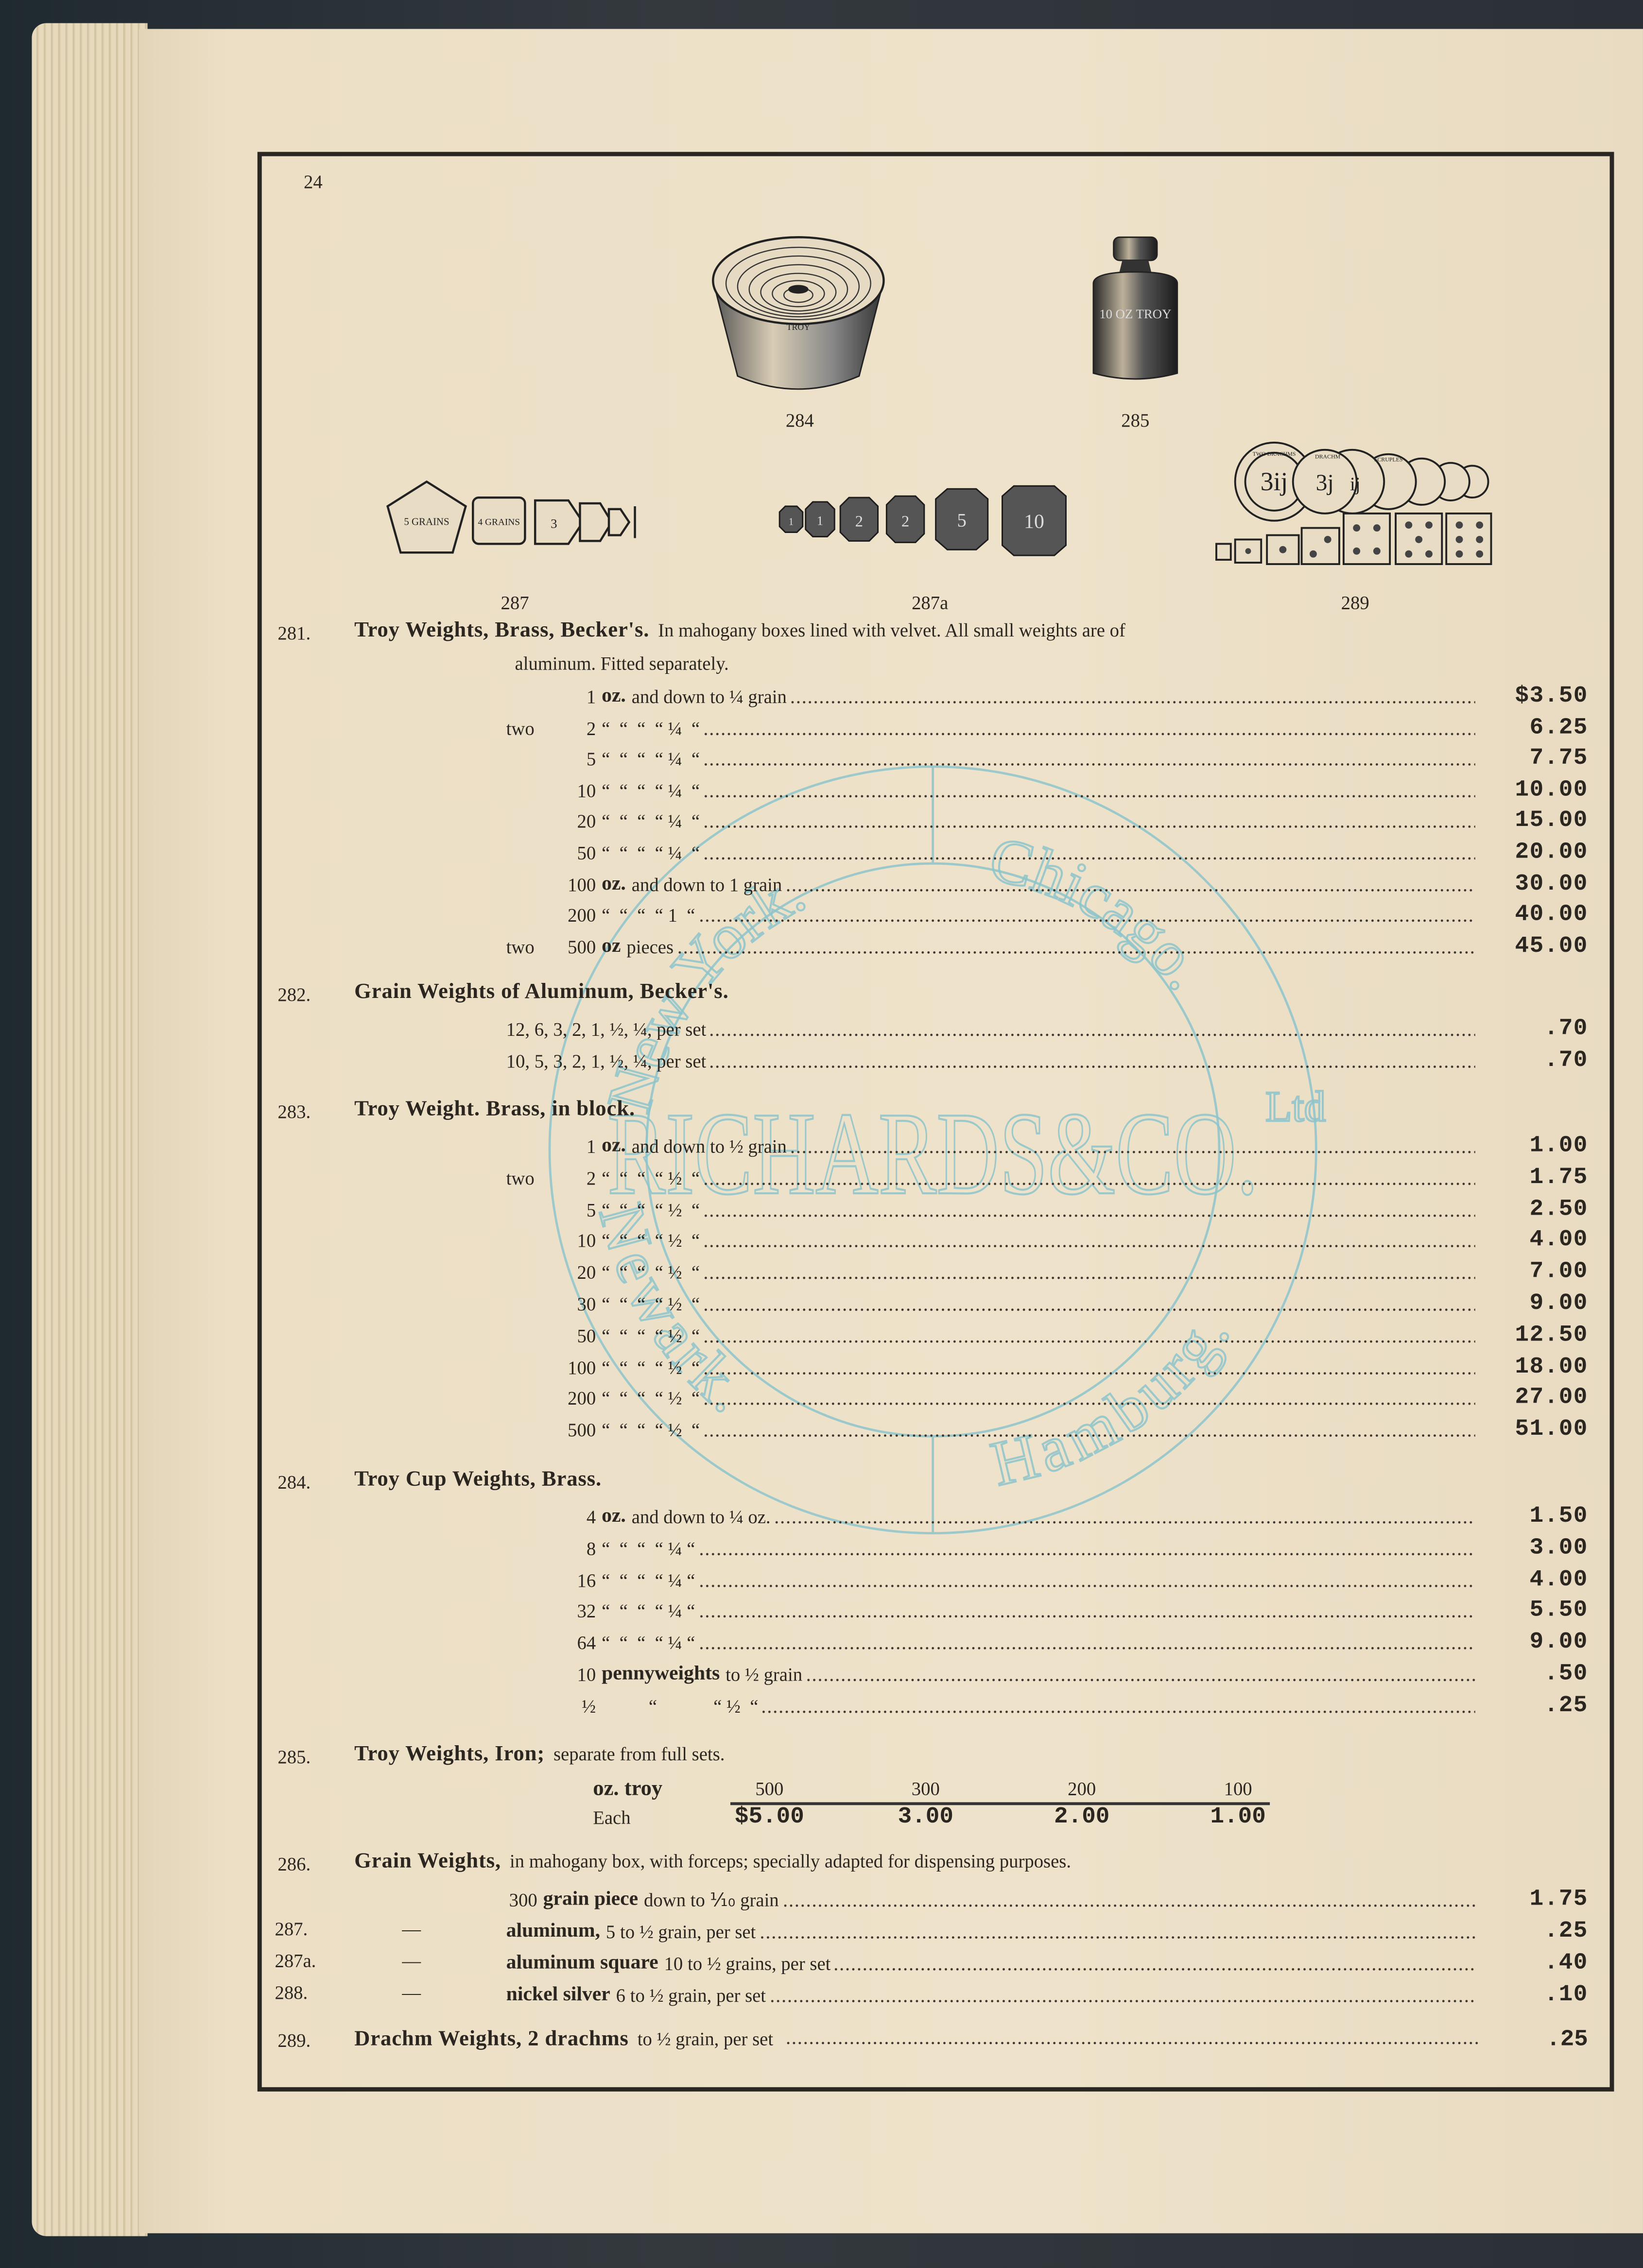  I want to click on section-number: 284., so click(294, 1482).